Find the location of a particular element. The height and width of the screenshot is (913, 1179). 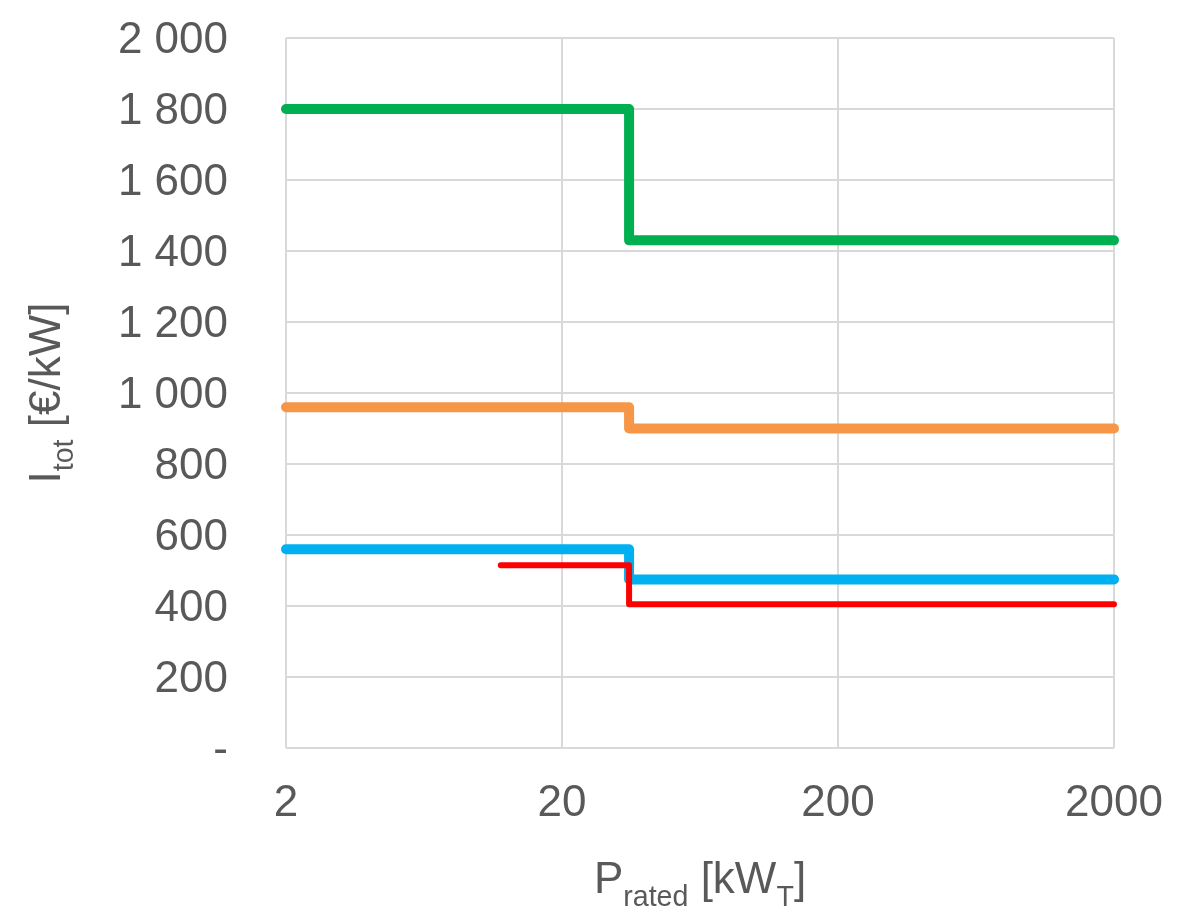

y-tick-label: 1 400 is located at coordinates (172, 251).